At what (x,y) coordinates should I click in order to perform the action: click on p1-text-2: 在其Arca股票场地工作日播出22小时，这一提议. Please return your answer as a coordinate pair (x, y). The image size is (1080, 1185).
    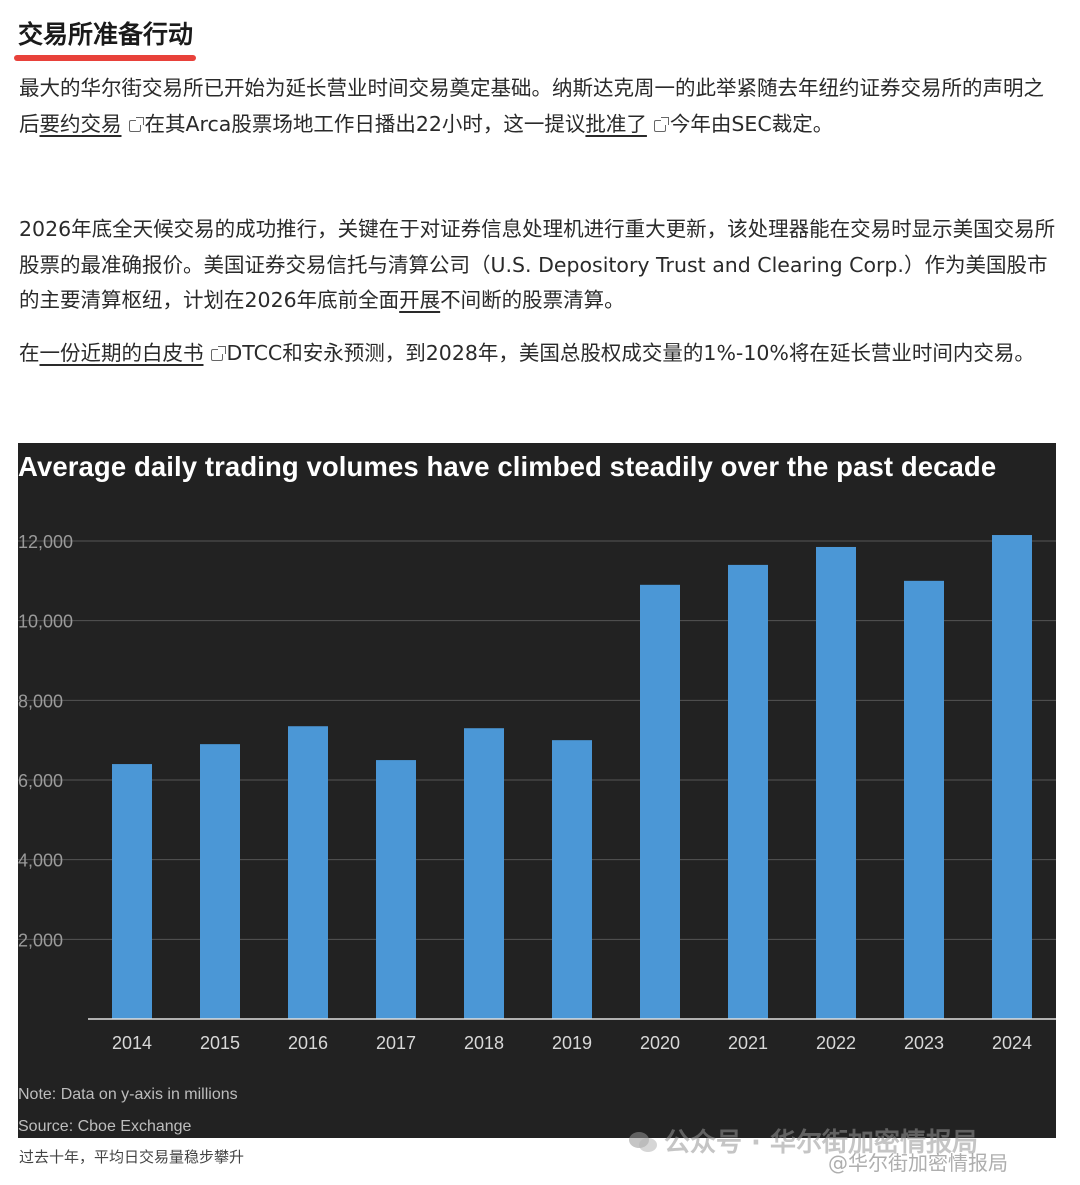
    Looking at the image, I should click on (365, 123).